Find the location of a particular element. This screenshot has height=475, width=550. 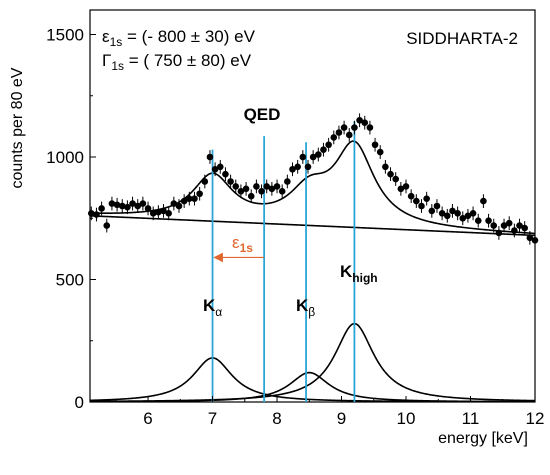

y-tick-label: 1000 is located at coordinates (65, 157).